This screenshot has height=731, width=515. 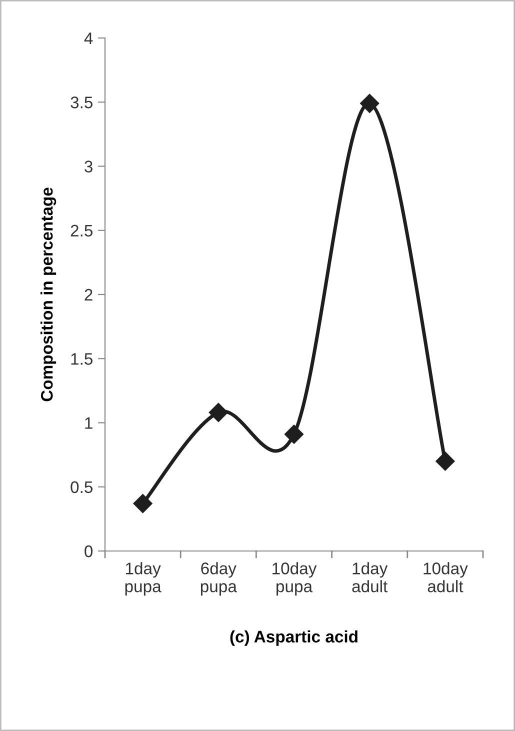 What do you see at coordinates (88, 38) in the screenshot?
I see `y-tick-label: 4` at bounding box center [88, 38].